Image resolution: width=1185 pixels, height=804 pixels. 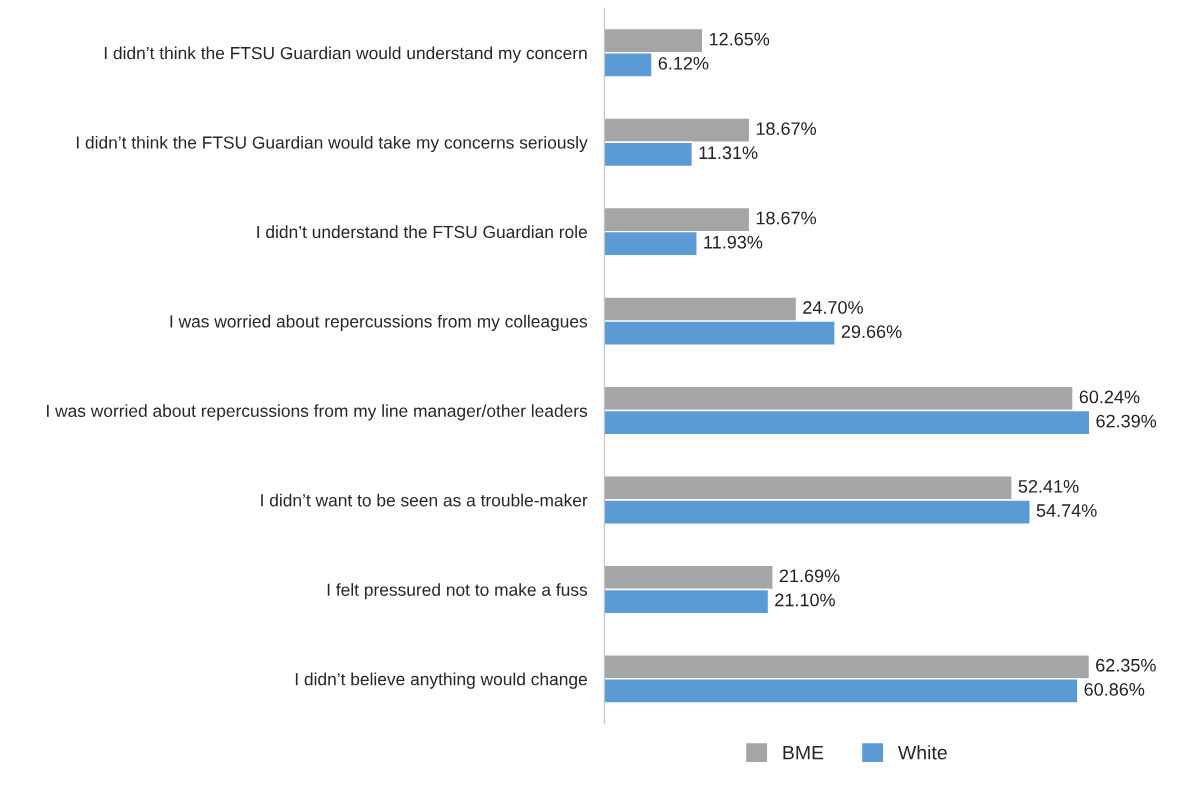 I want to click on data-label: 24.70%, so click(x=833, y=307).